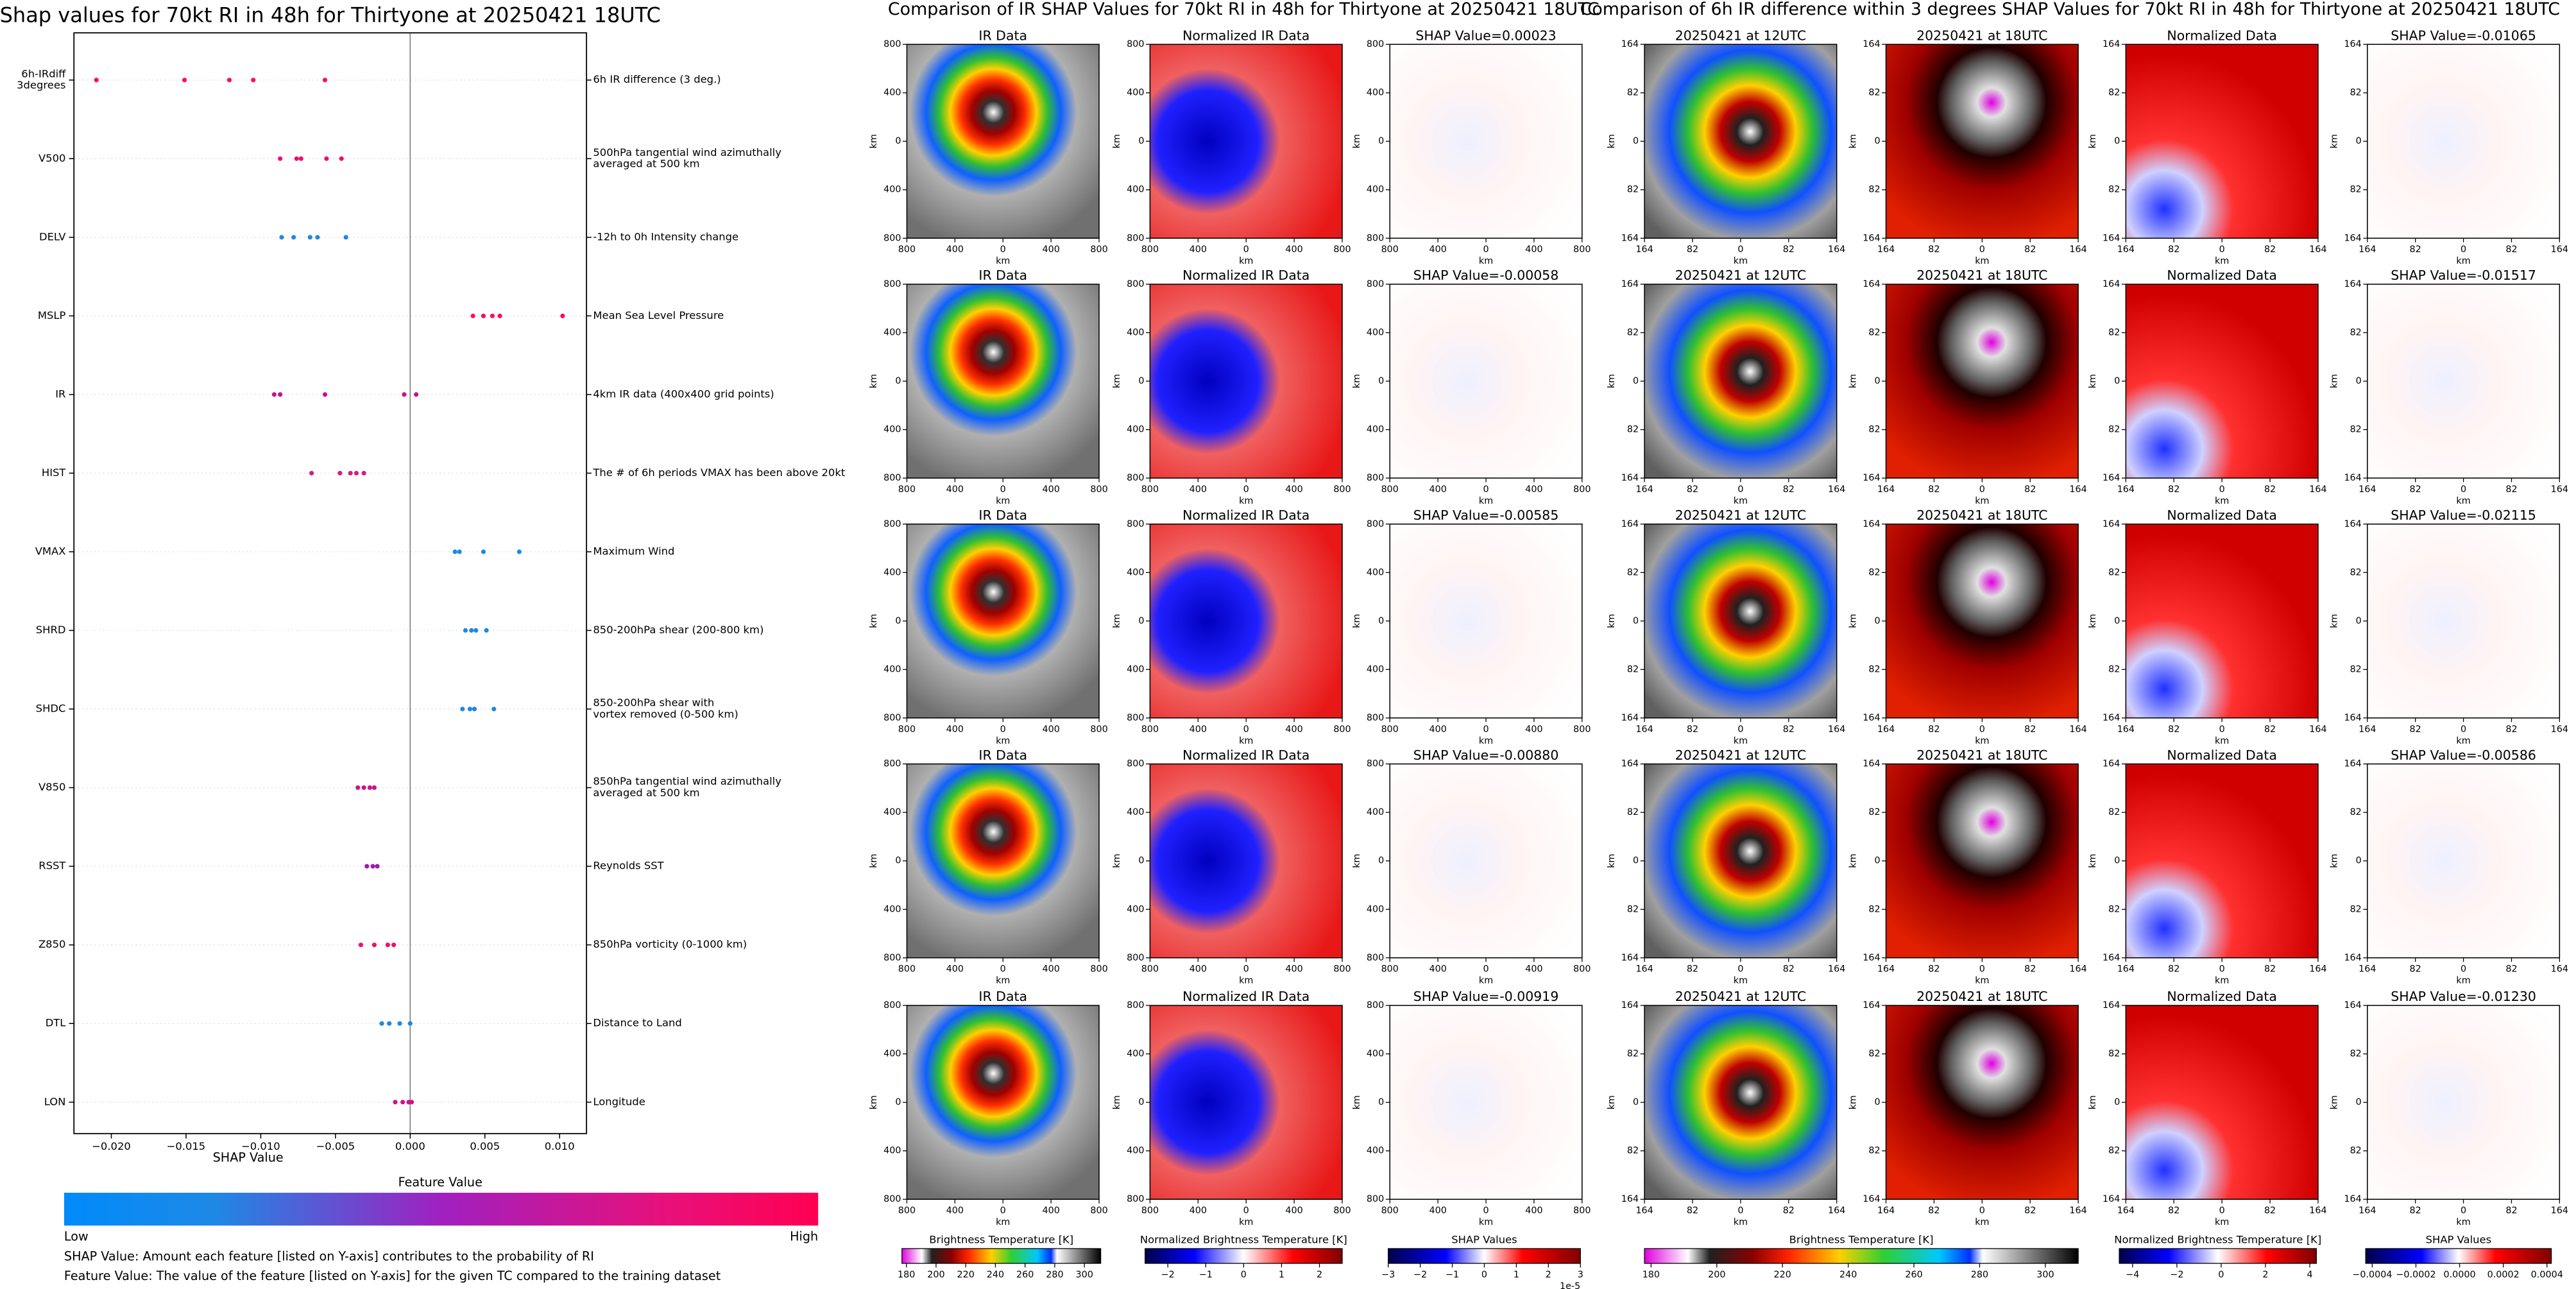  Describe the element at coordinates (51, 630) in the screenshot. I see `feature-label: SHRD` at that location.